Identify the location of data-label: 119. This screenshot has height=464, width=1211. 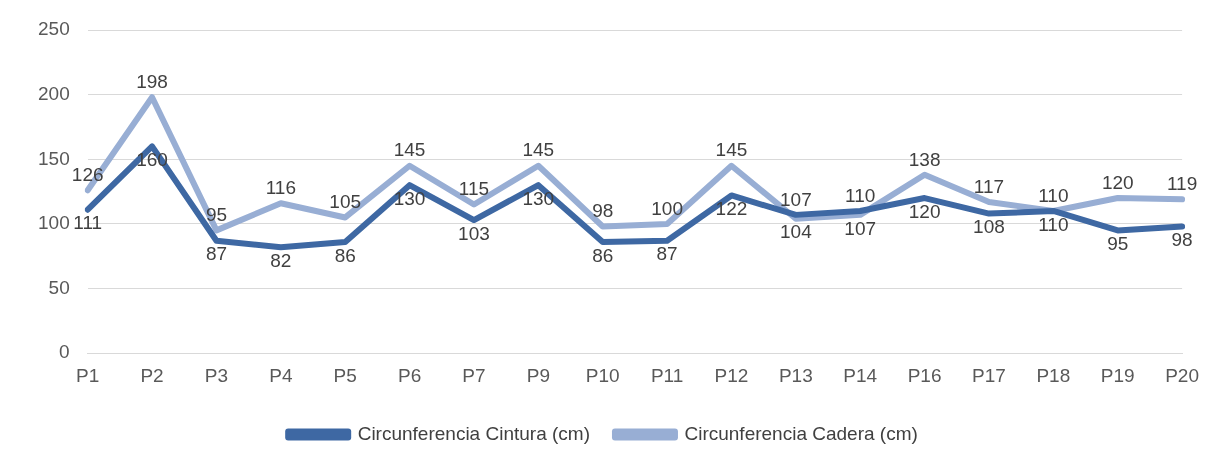
(1182, 184).